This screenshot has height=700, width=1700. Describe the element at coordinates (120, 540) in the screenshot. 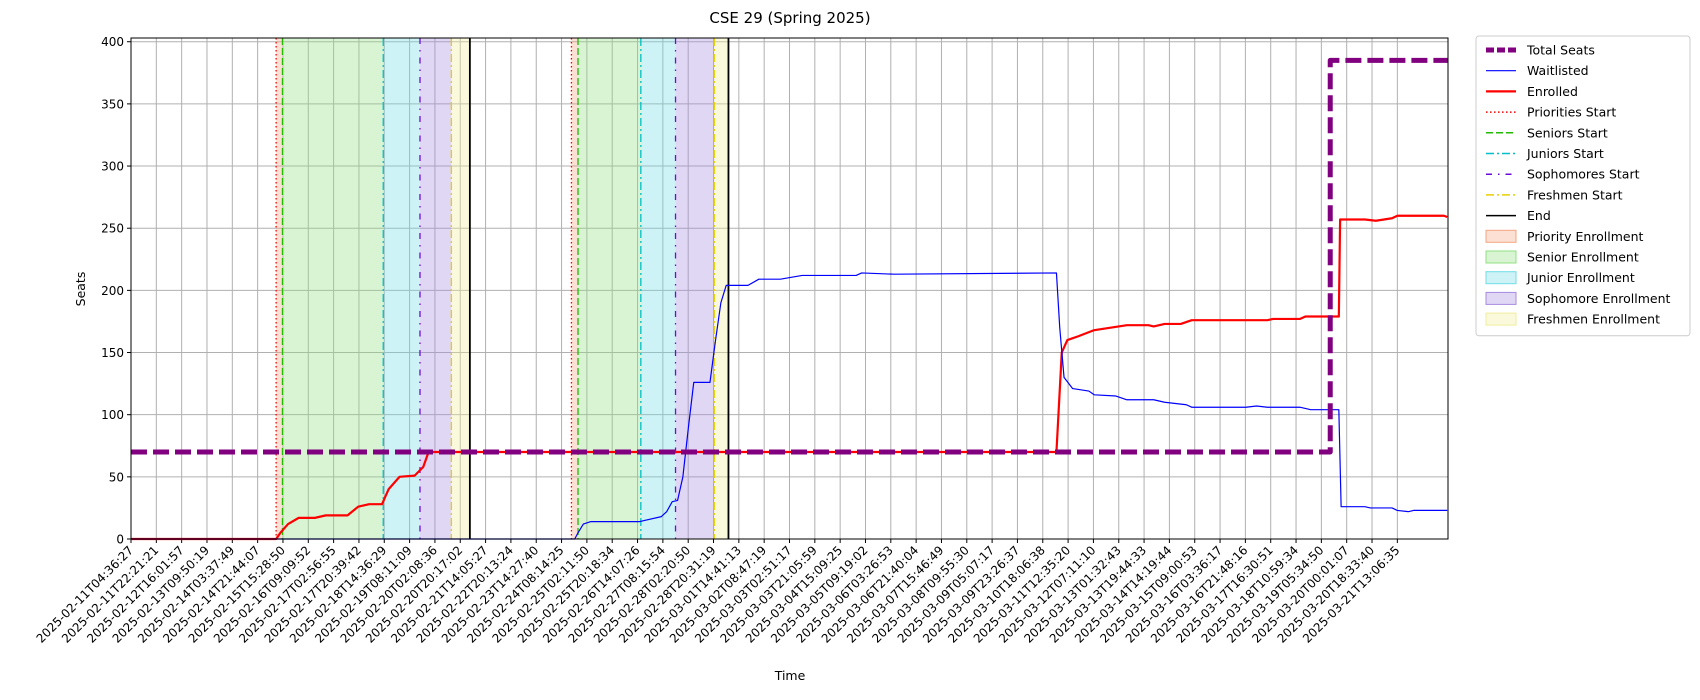

I see `y-tick-label: 0` at that location.